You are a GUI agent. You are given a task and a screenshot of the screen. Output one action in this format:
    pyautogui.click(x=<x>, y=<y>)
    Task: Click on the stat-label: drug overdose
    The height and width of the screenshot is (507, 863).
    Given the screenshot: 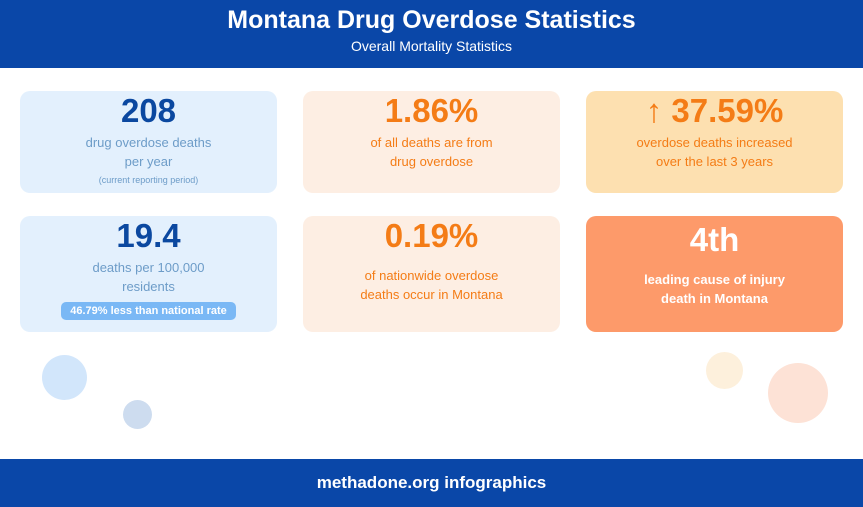 What is the action you would take?
    pyautogui.click(x=431, y=161)
    